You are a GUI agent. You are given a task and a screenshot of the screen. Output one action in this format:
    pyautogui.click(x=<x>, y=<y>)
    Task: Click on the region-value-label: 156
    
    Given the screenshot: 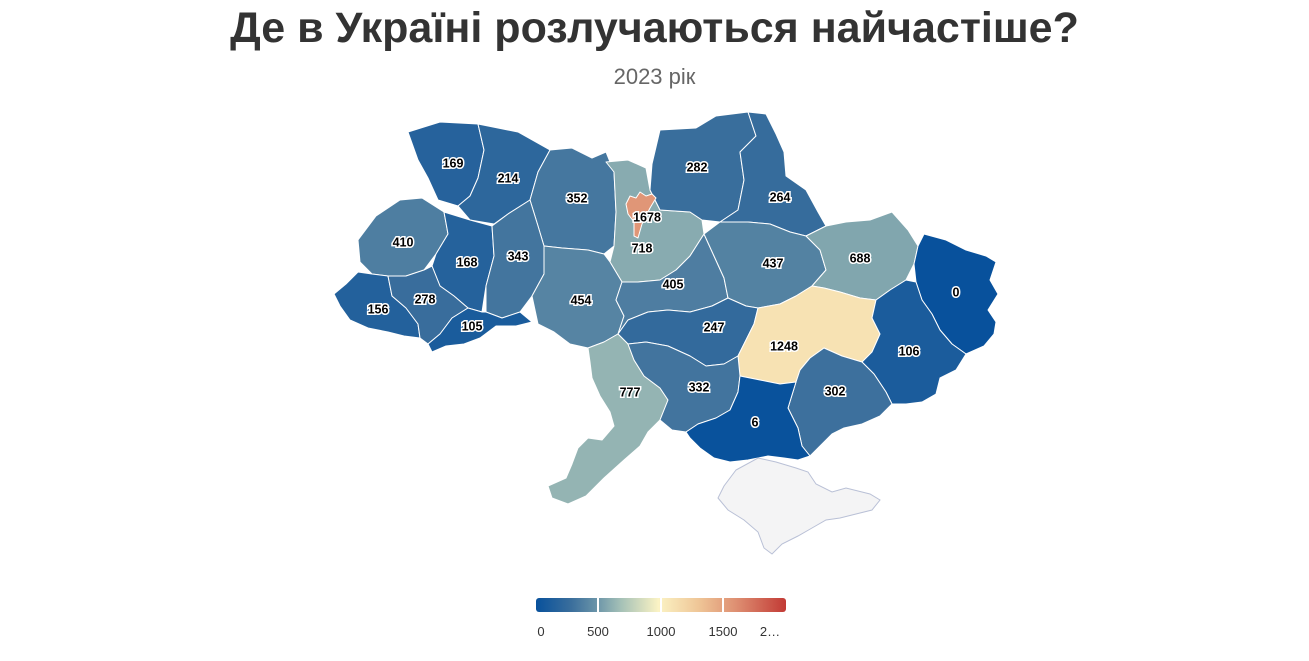 What is the action you would take?
    pyautogui.click(x=378, y=309)
    